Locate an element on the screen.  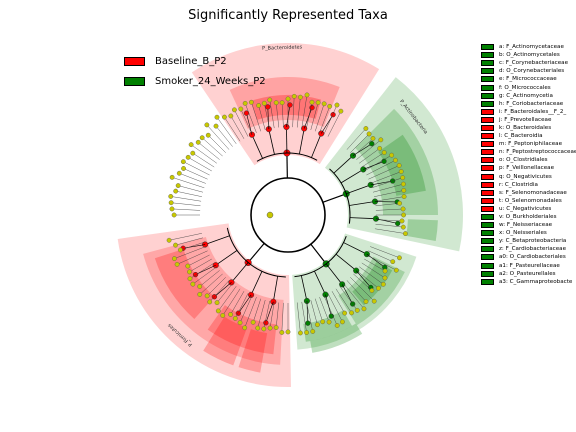
taxa-key-label: s: F_Selenomonadaceae is located at coordinates (533, 192).